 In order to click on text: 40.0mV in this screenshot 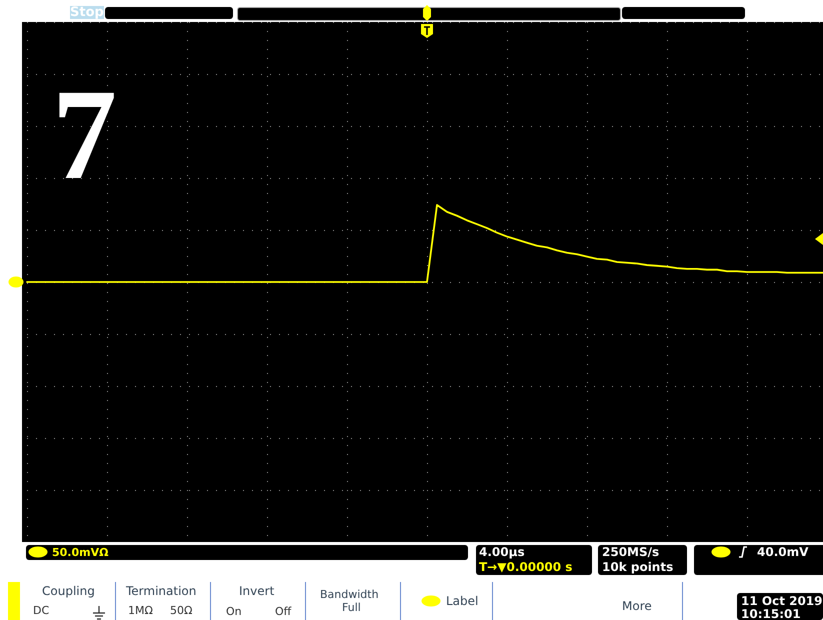, I will do `click(782, 552)`.